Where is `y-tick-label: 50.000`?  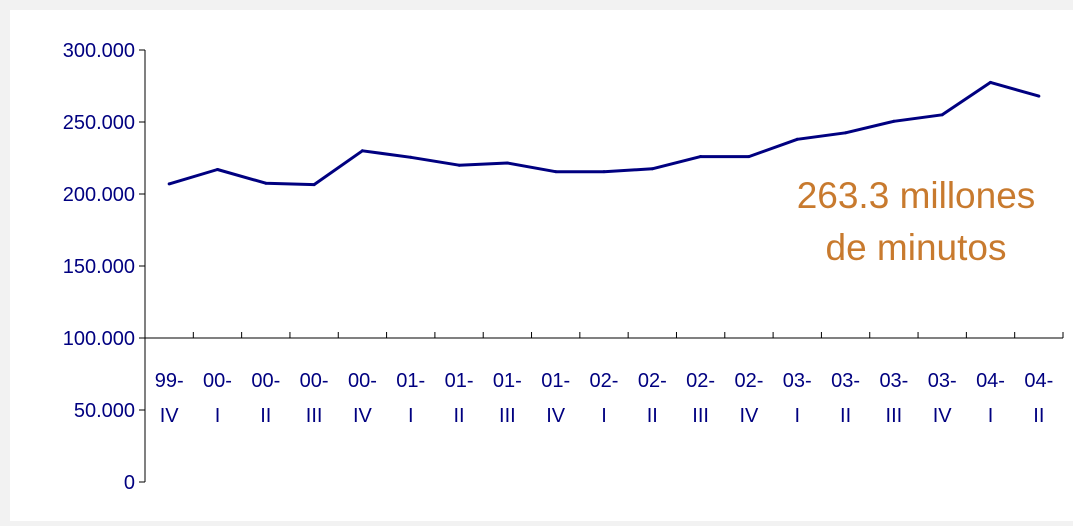
y-tick-label: 50.000 is located at coordinates (104, 411).